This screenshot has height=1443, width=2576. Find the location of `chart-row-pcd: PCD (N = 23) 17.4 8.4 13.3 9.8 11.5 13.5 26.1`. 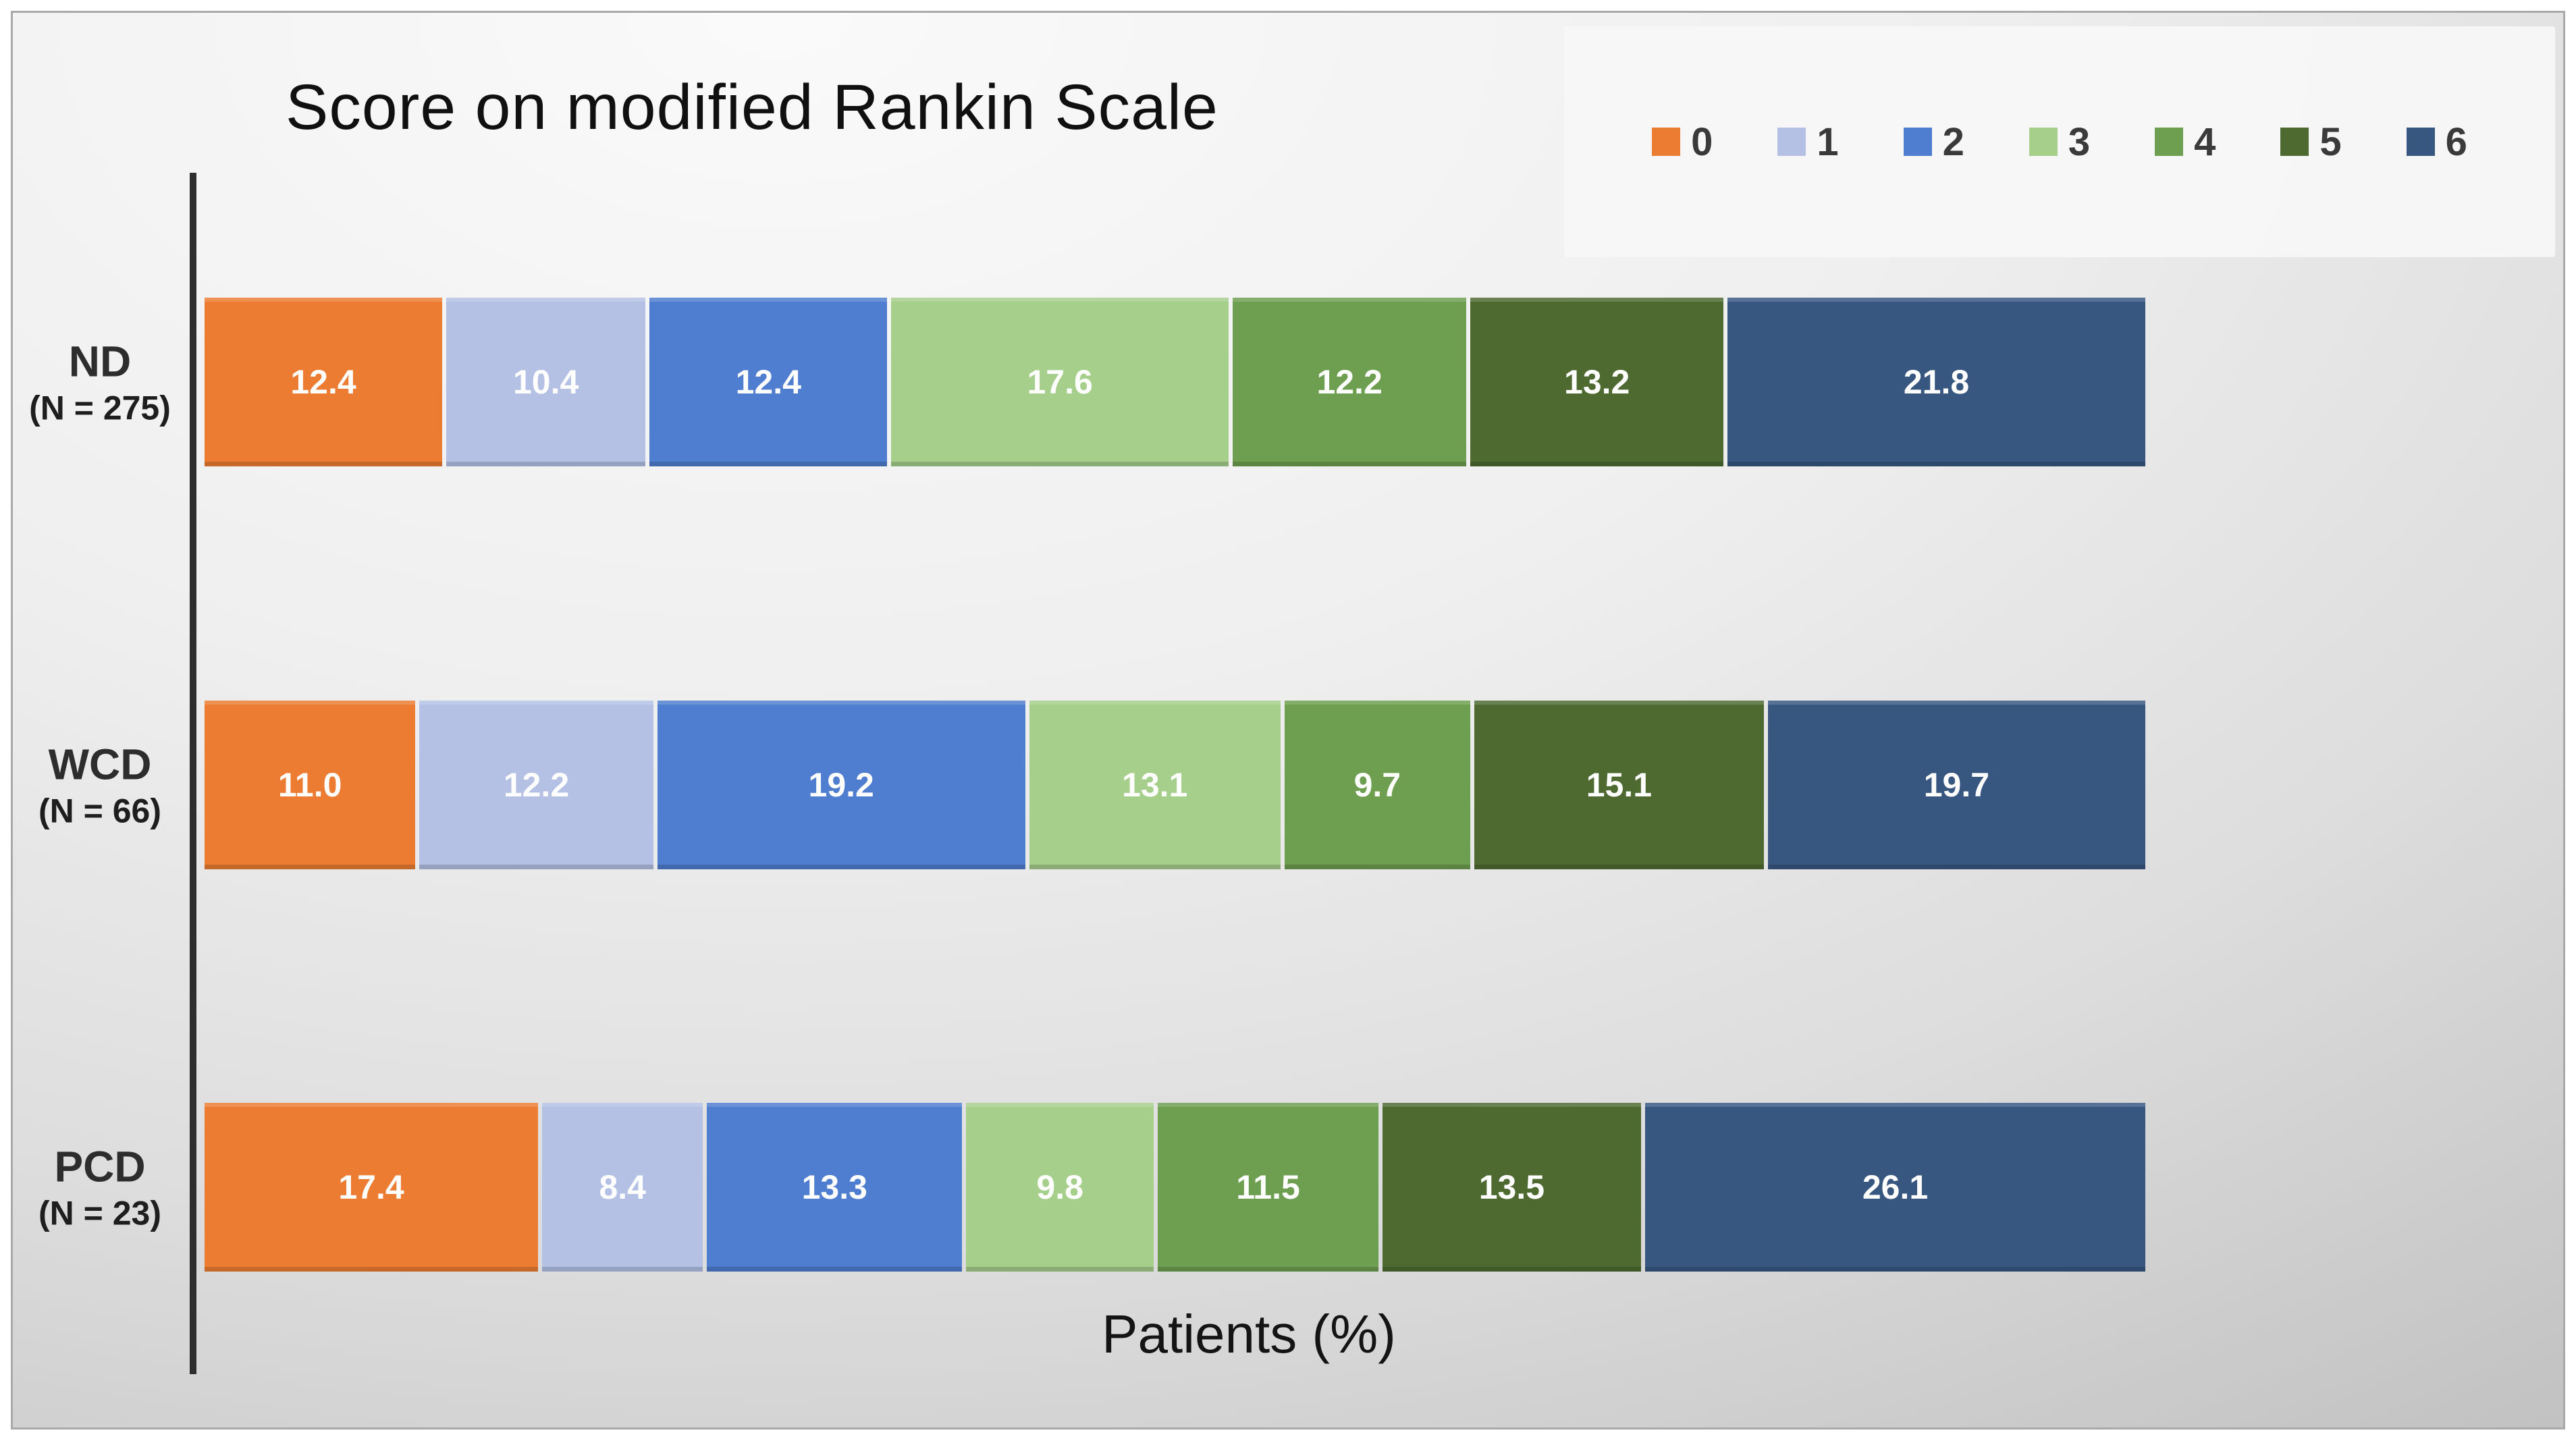

chart-row-pcd: PCD (N = 23) 17.4 8.4 13.3 9.8 11.5 13.5 26.1 is located at coordinates (1288, 1187).